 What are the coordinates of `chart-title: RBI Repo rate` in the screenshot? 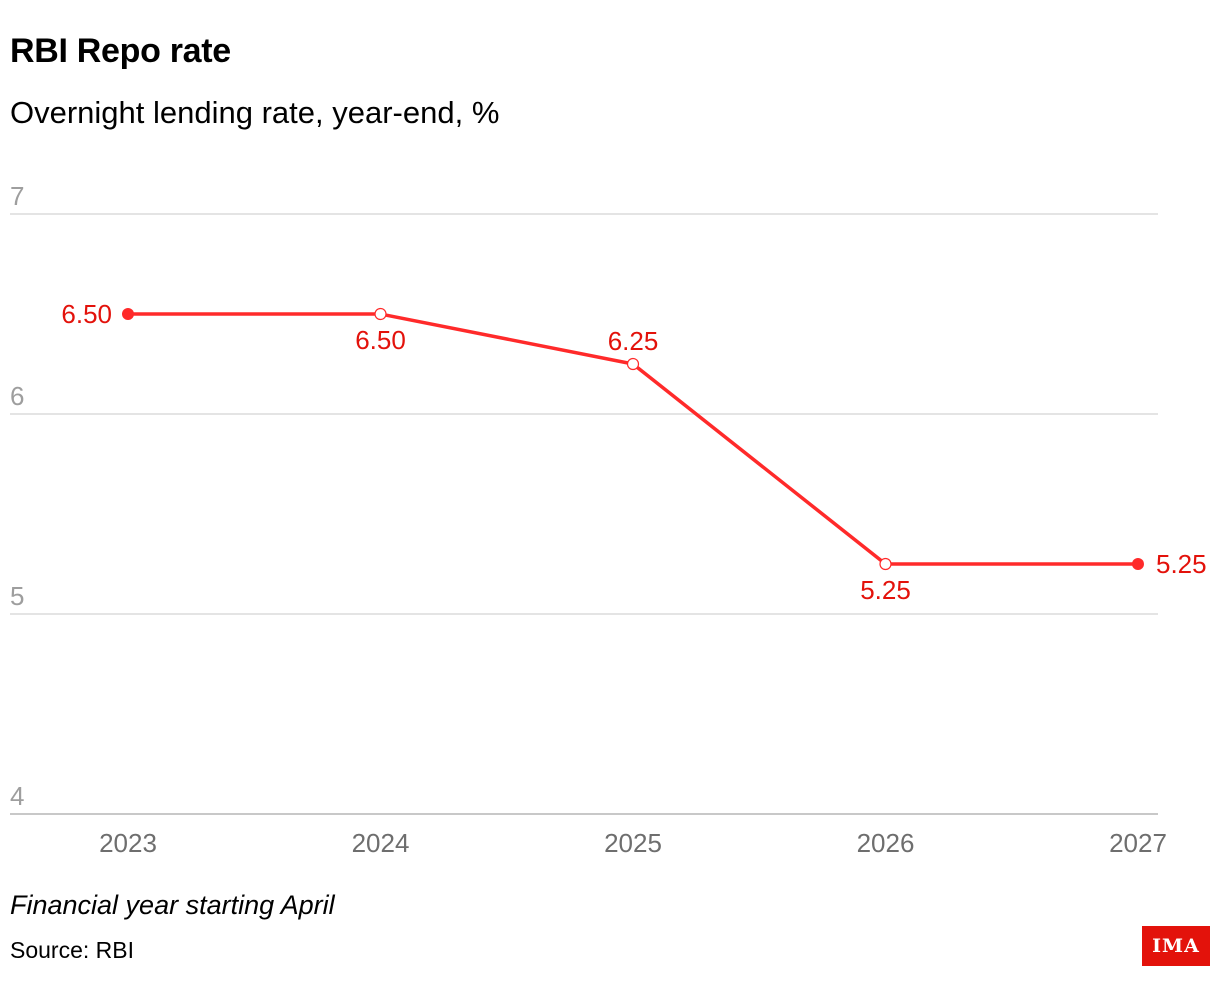 It's located at (120, 51).